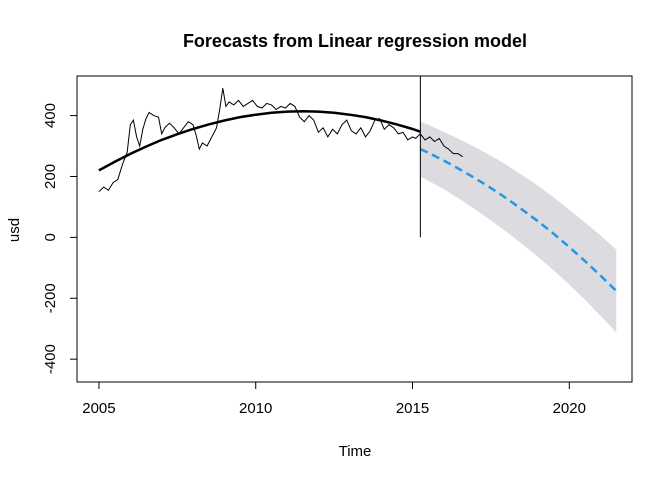 The height and width of the screenshot is (480, 672). What do you see at coordinates (50, 359) in the screenshot?
I see `y-tick-label: -400` at bounding box center [50, 359].